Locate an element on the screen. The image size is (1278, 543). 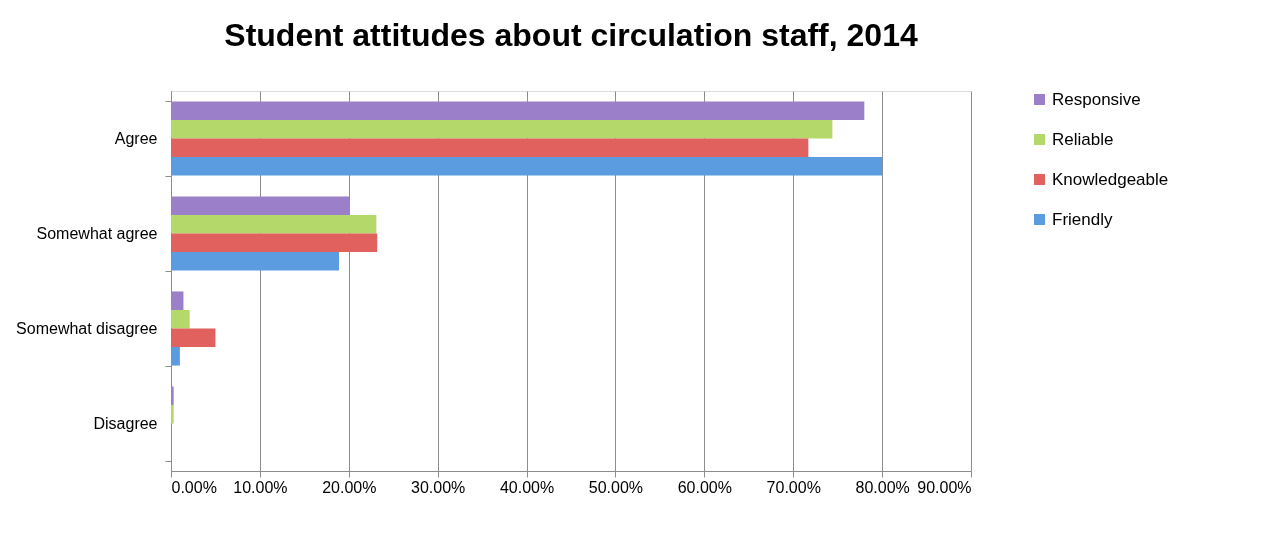
legend-label: Knowledgeable is located at coordinates (1110, 179).